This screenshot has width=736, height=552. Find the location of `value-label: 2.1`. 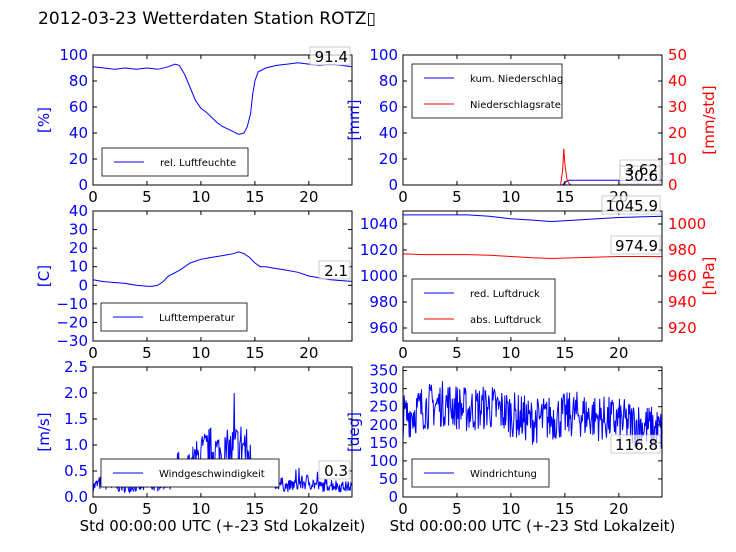

value-label: 2.1 is located at coordinates (336, 271).